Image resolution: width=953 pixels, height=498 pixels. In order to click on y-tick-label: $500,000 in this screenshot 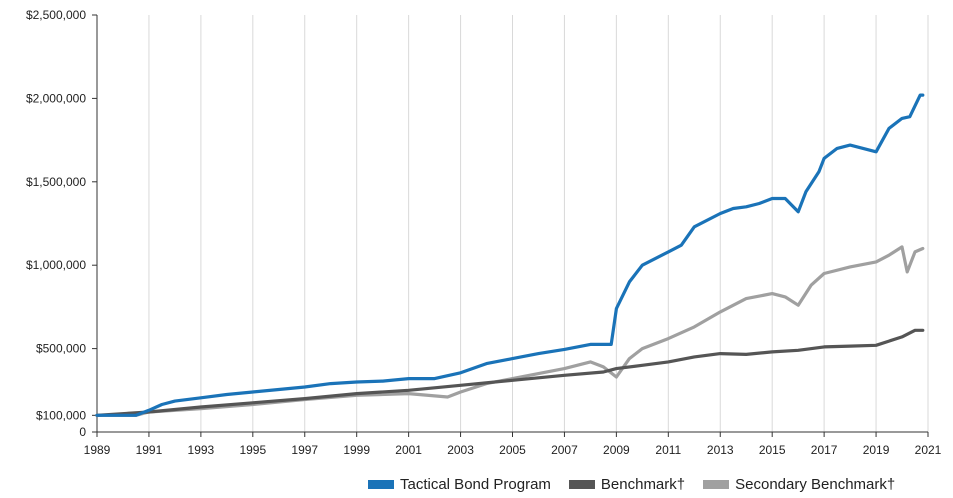, I will do `click(61, 349)`.